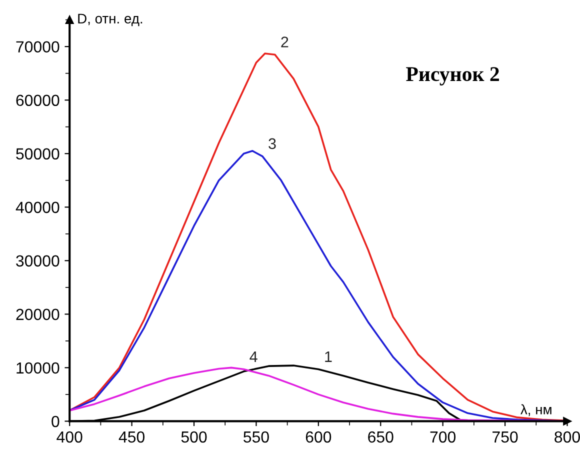 This screenshot has height=450, width=580. Describe the element at coordinates (505, 437) in the screenshot. I see `x-tick-label: 750` at that location.